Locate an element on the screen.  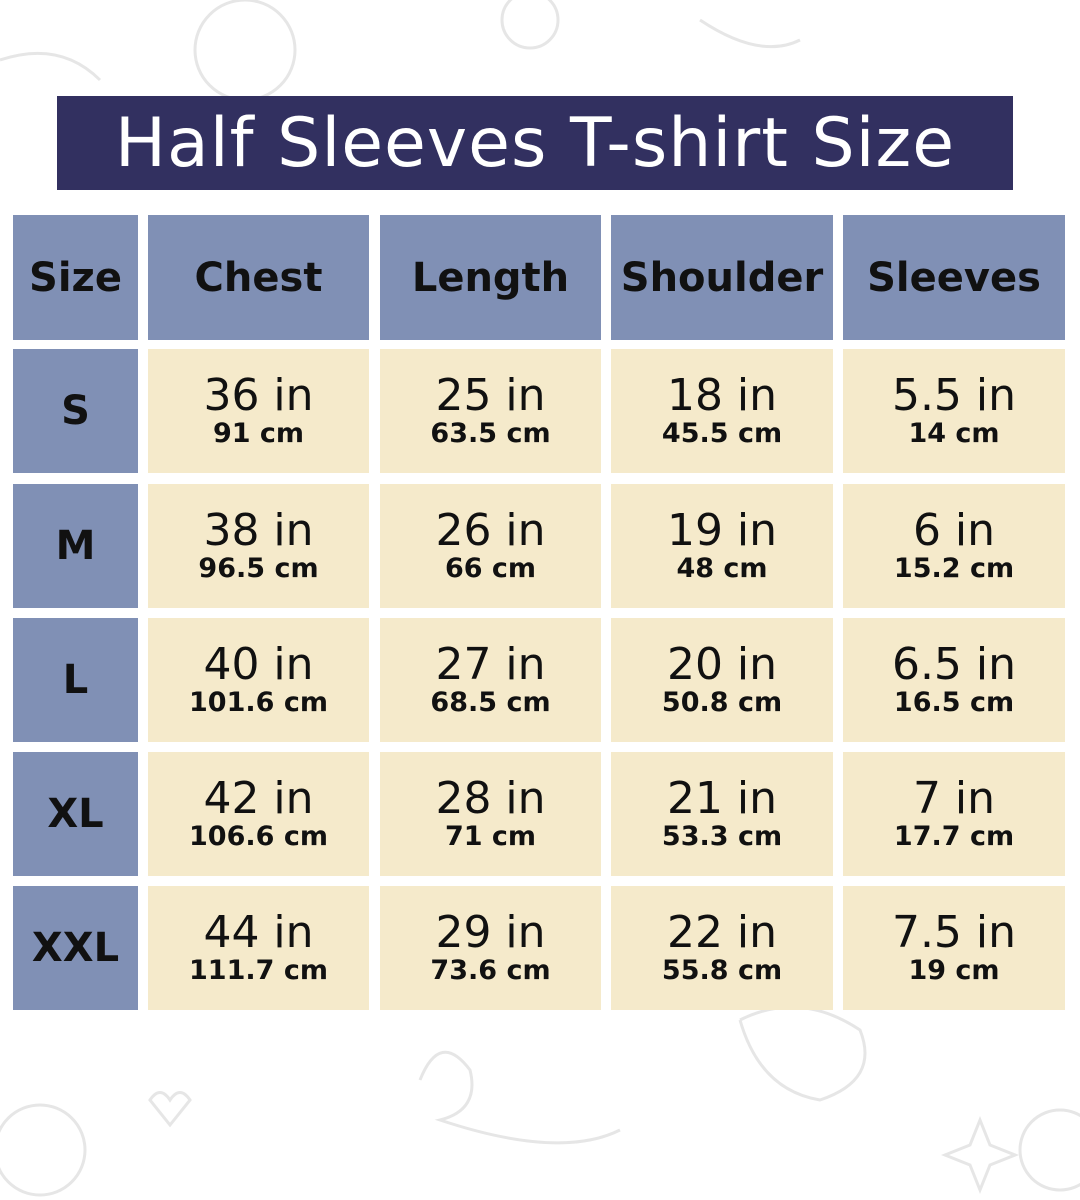
inches-value: 26 in is located at coordinates (490, 530).